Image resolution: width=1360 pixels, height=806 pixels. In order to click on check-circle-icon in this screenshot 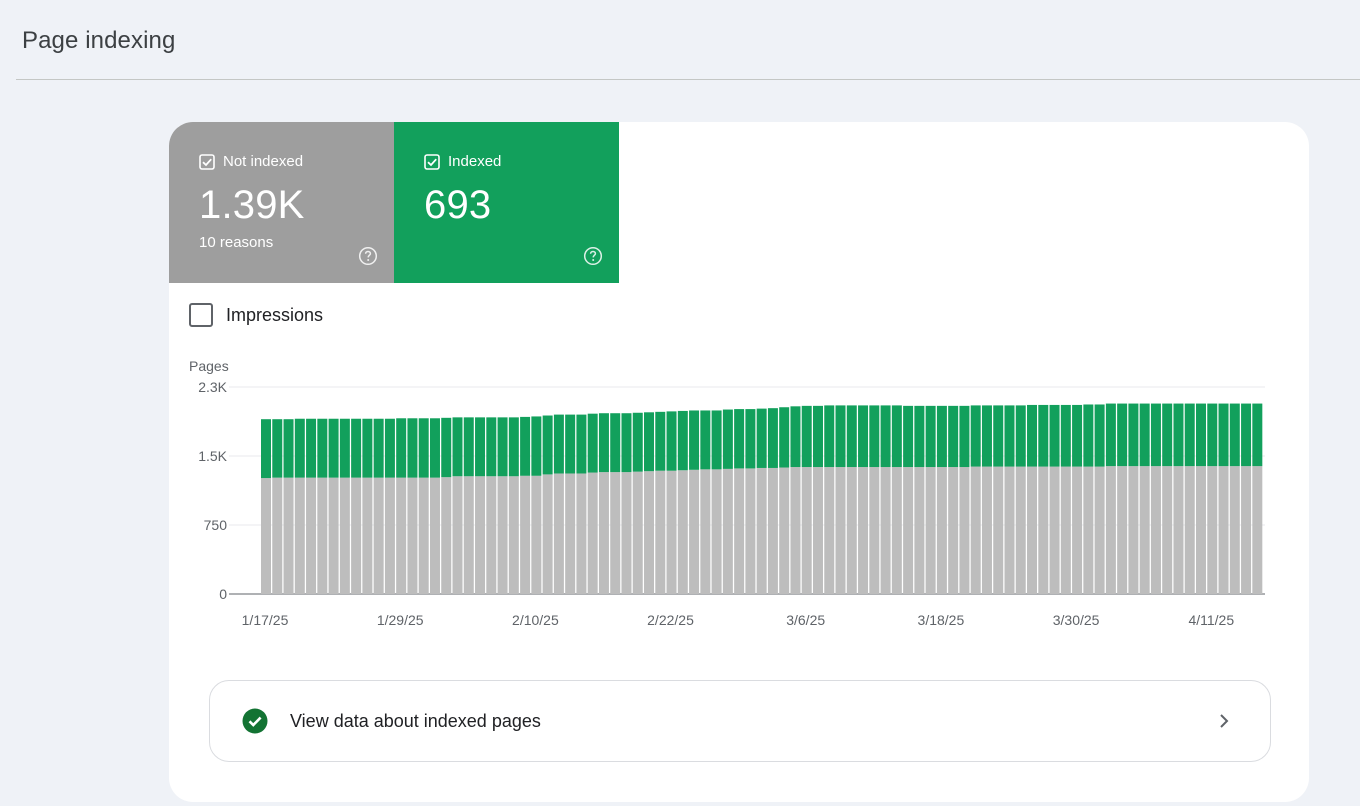, I will do `click(255, 721)`.